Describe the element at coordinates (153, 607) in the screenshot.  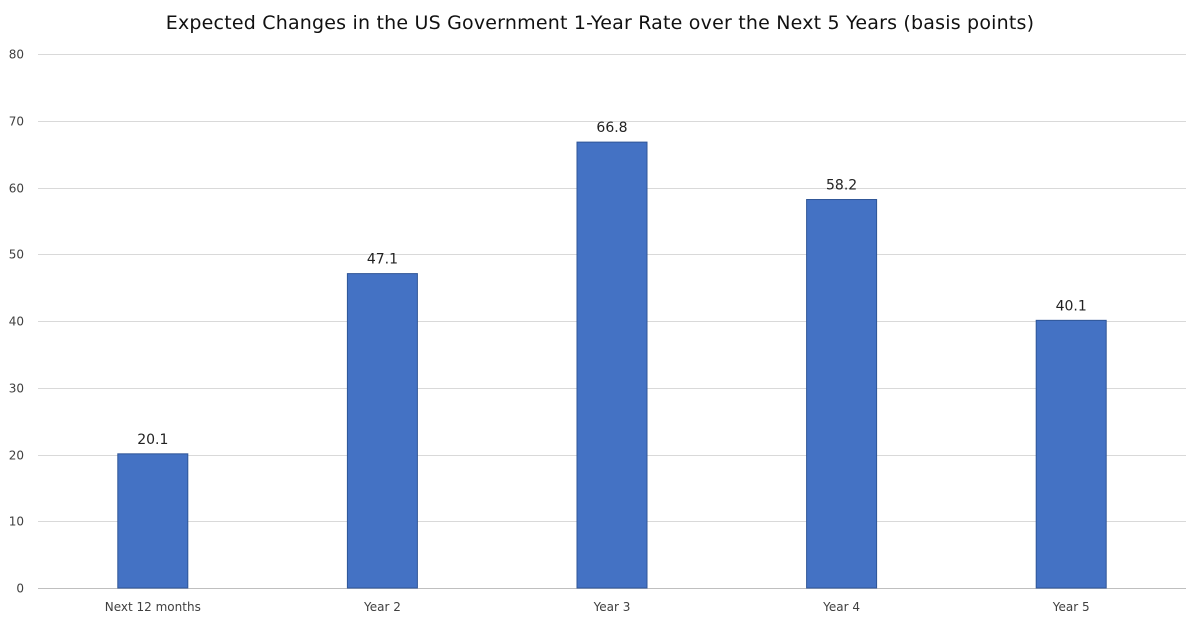
I see `x-tick-label: Next 12 months` at that location.